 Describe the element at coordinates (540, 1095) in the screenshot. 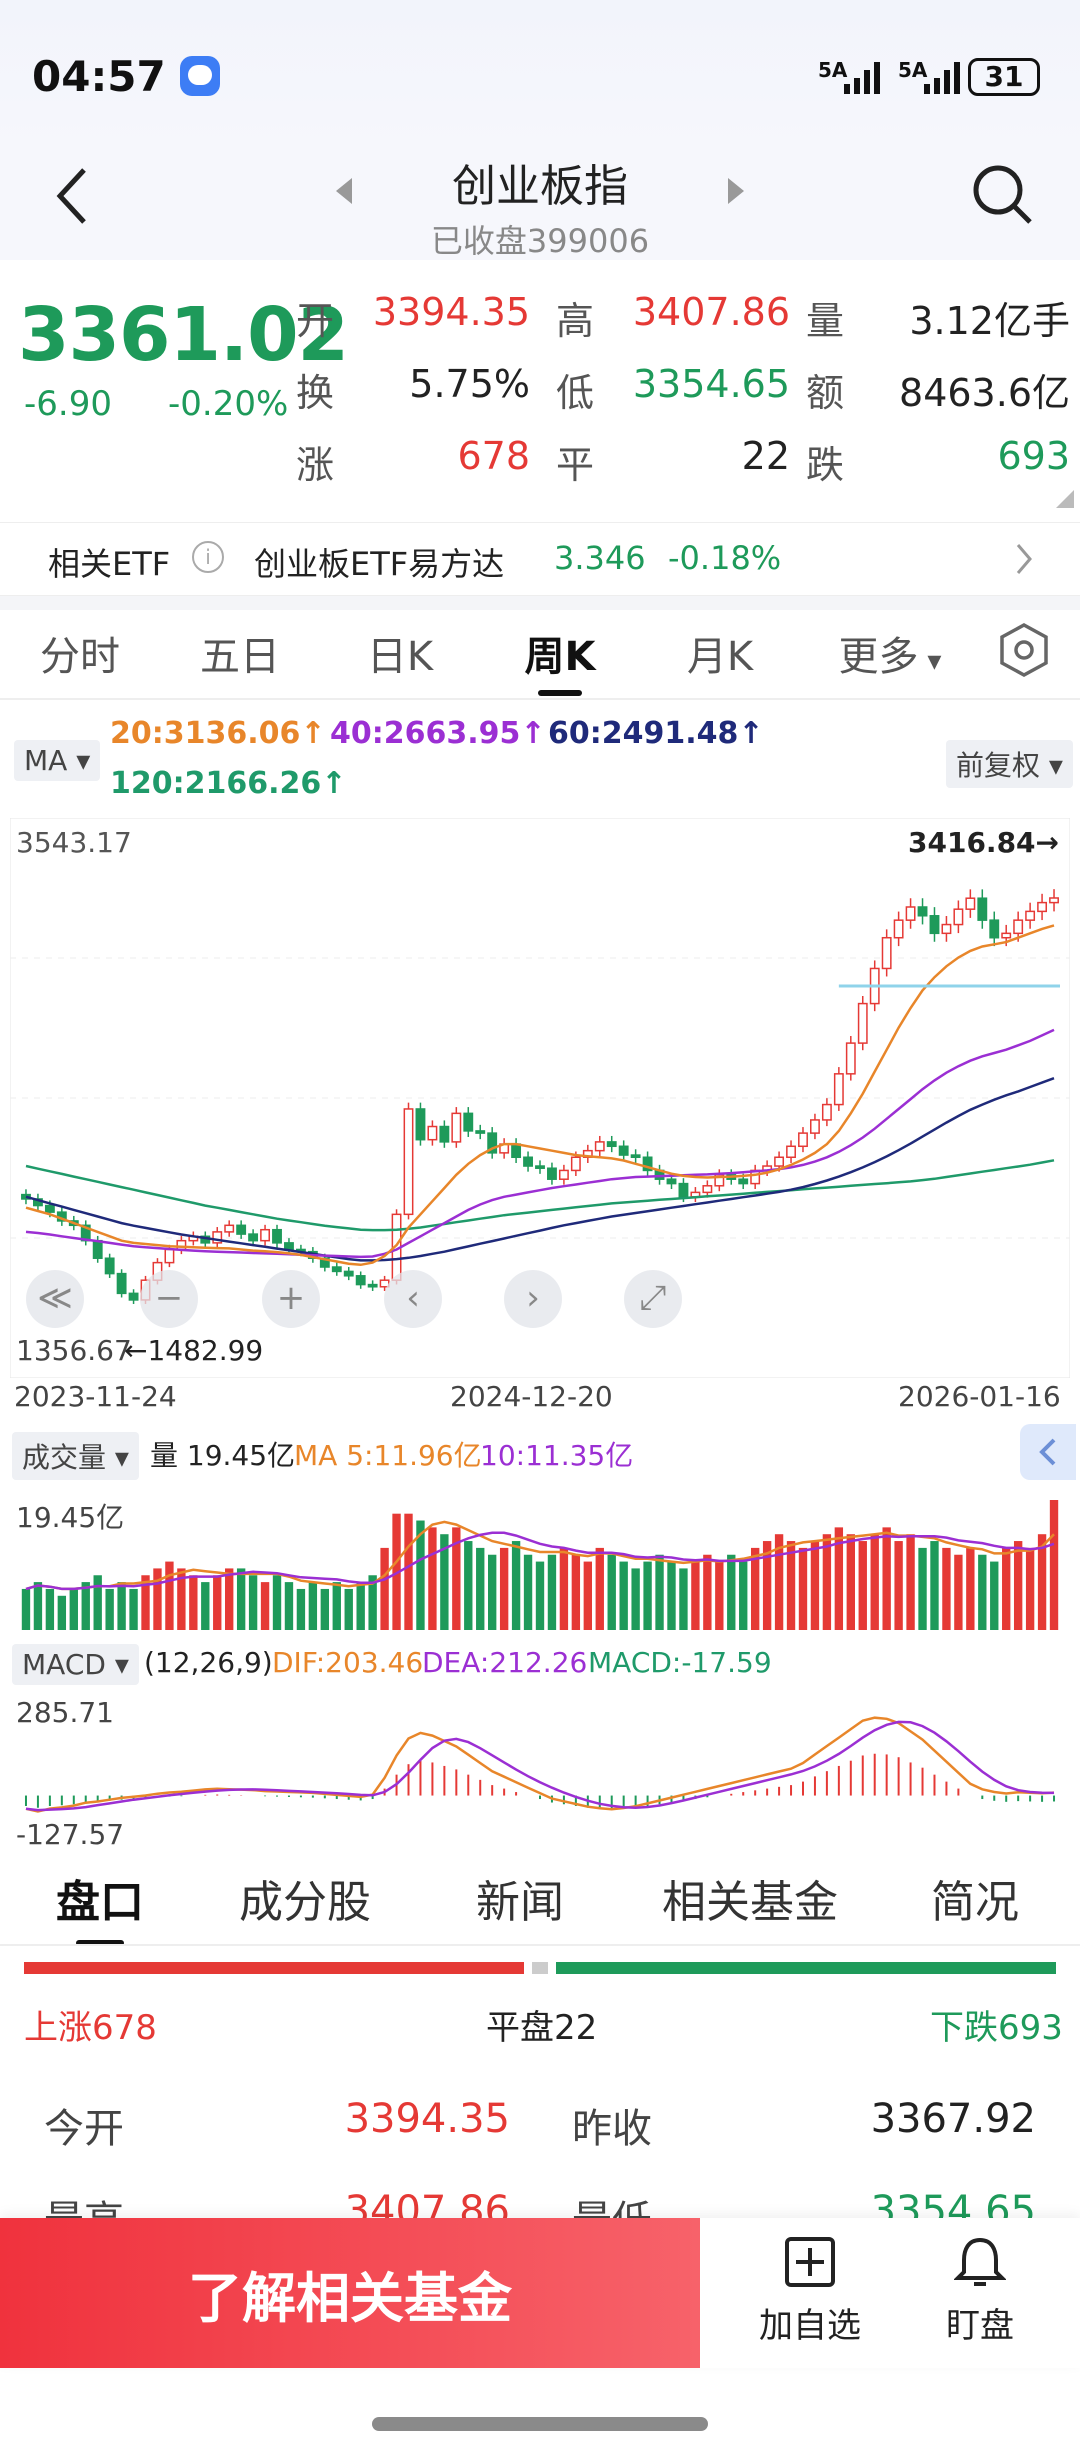

I see `ma20-line` at that location.